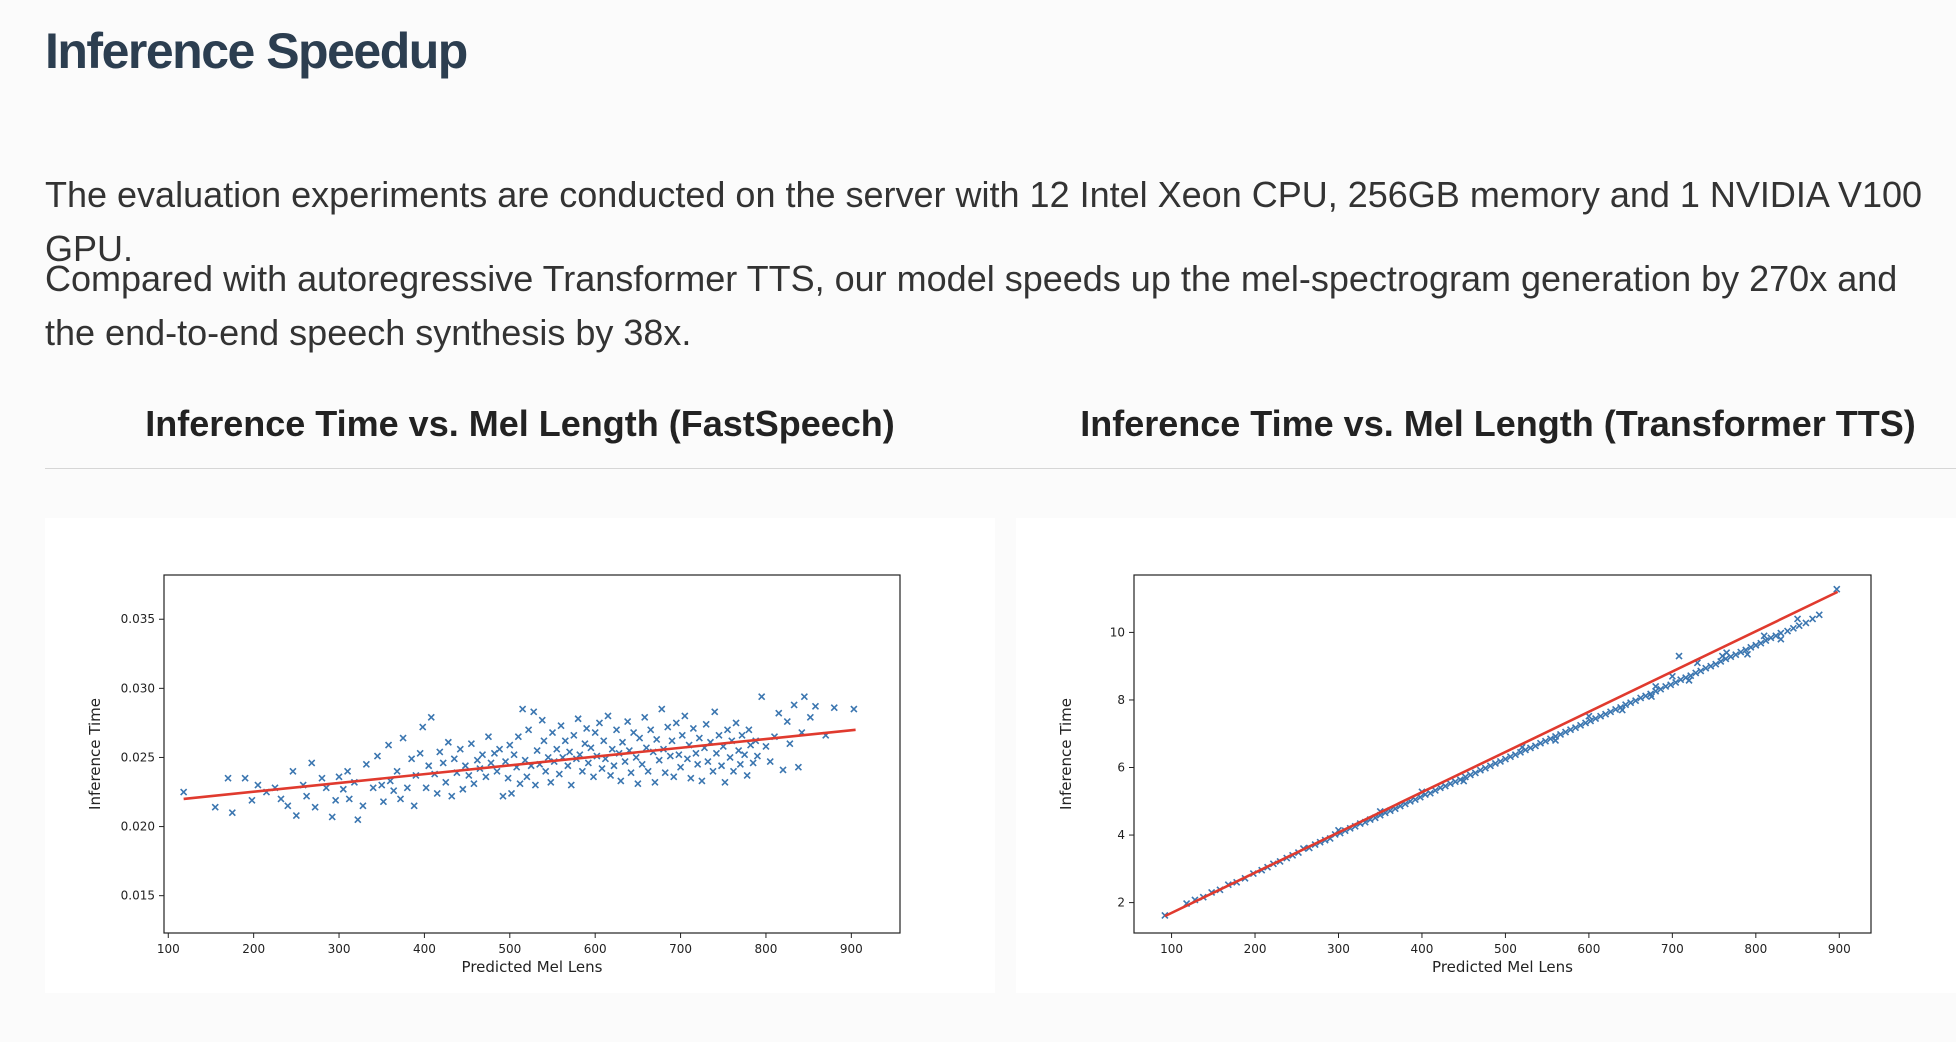 Image resolution: width=1956 pixels, height=1042 pixels. I want to click on header-divider, so click(1000, 468).